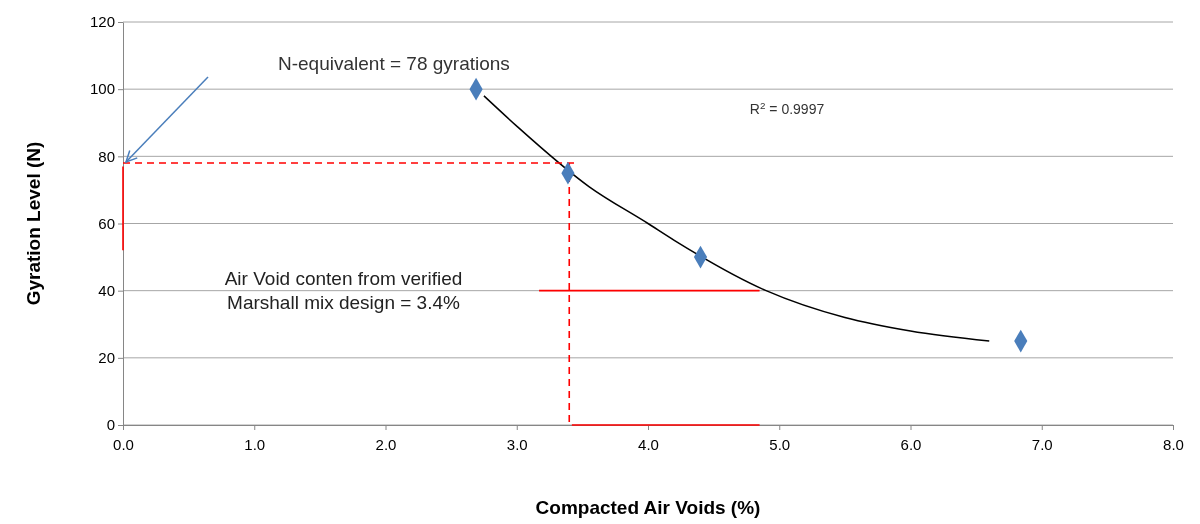  I want to click on y-tick-label: 120, so click(102, 22).